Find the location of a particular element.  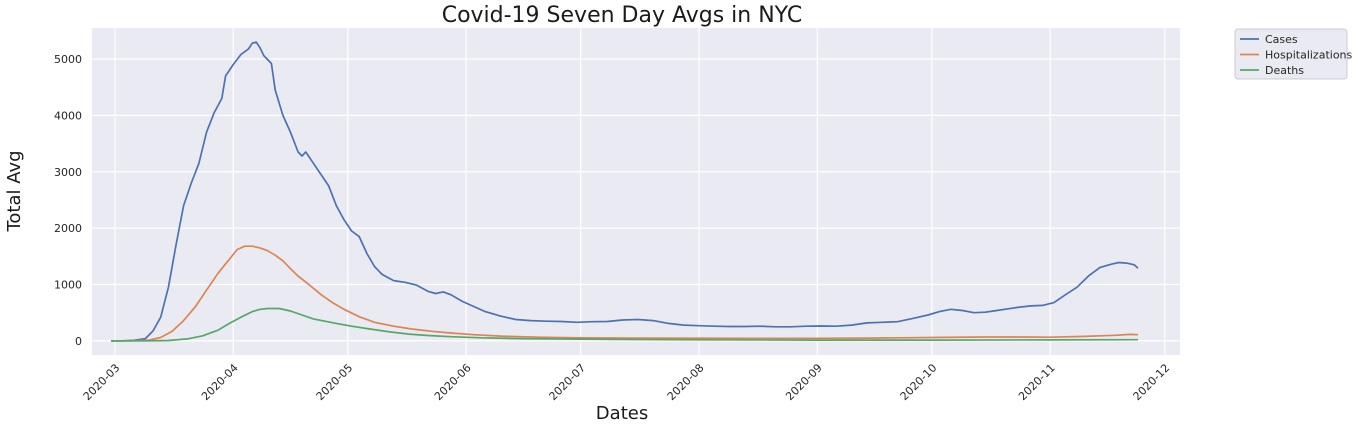

x-tick-label: 2020-10 is located at coordinates (919, 382).